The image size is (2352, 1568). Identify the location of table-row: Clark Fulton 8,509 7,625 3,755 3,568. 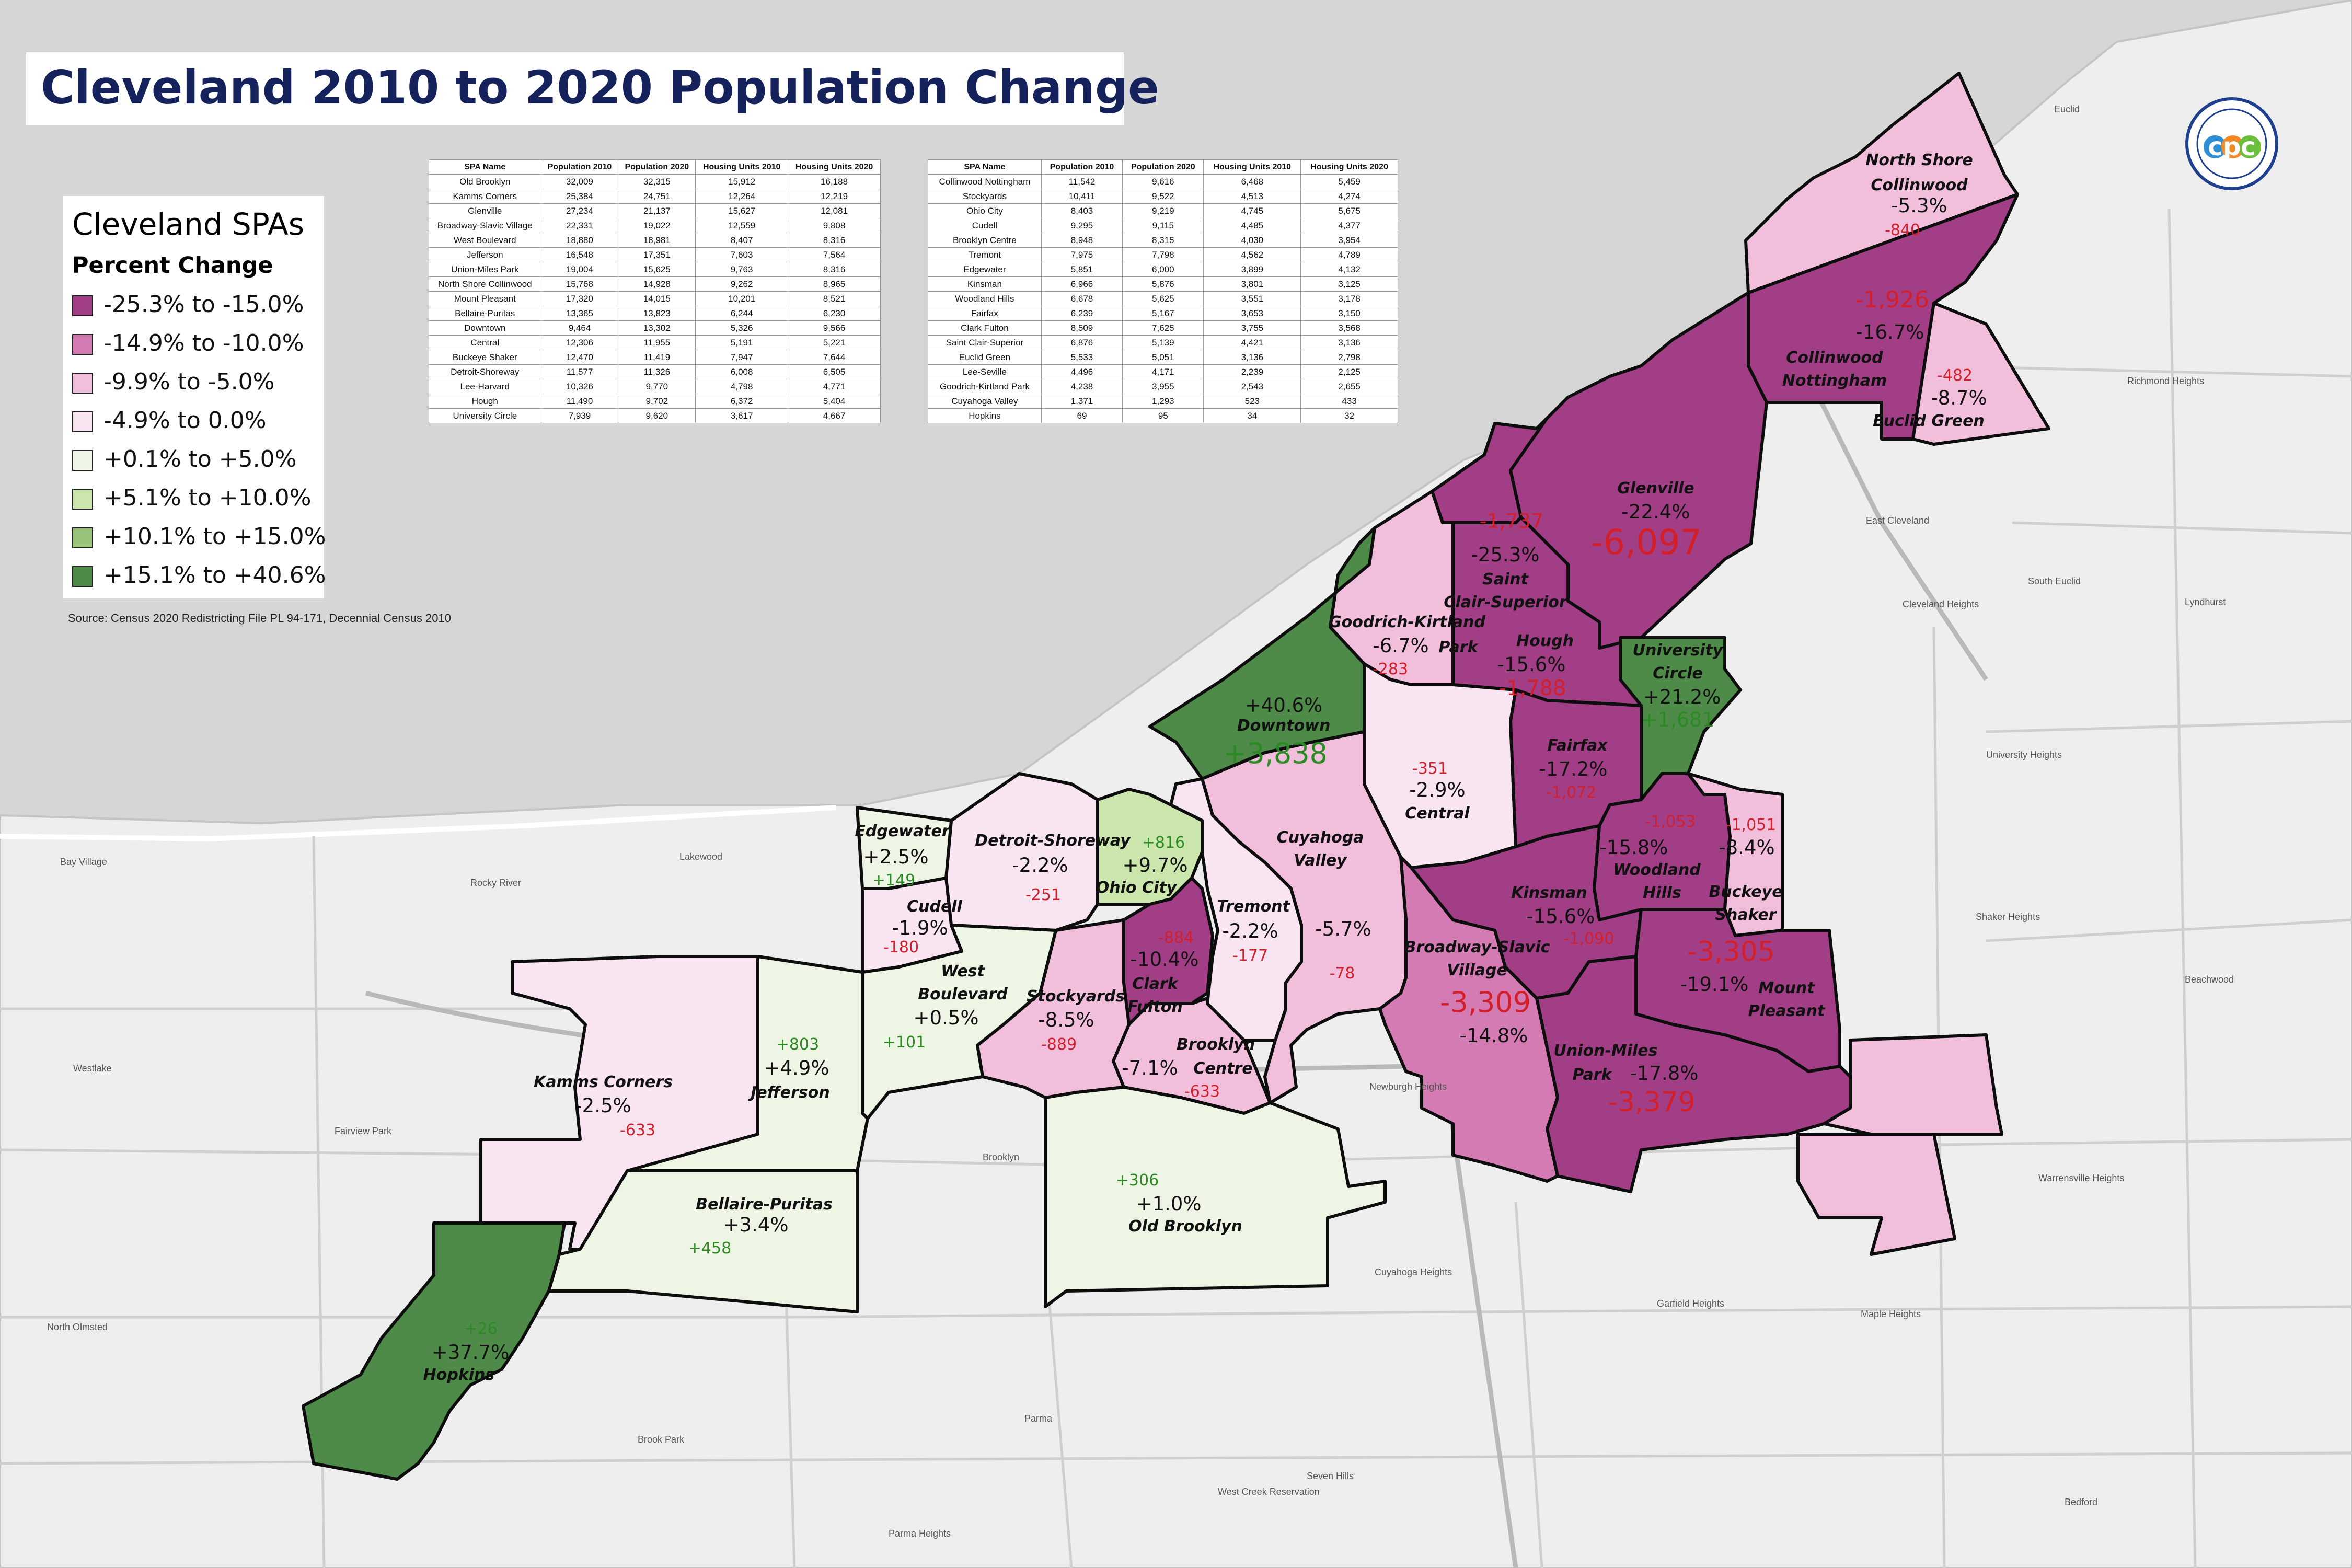
(1163, 328).